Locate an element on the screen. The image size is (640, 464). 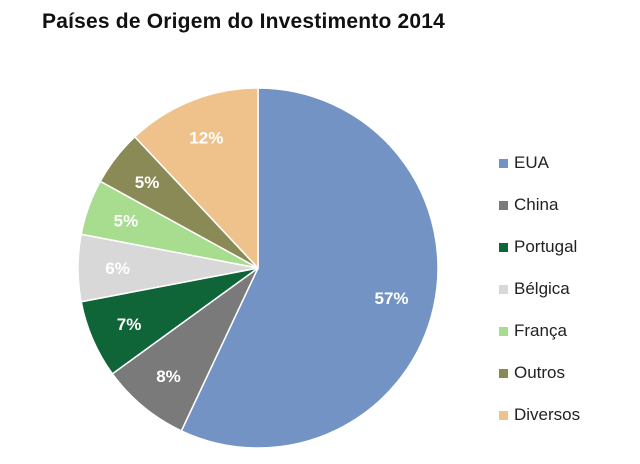
legend-item-diversos: Diversos is located at coordinates (539, 415).